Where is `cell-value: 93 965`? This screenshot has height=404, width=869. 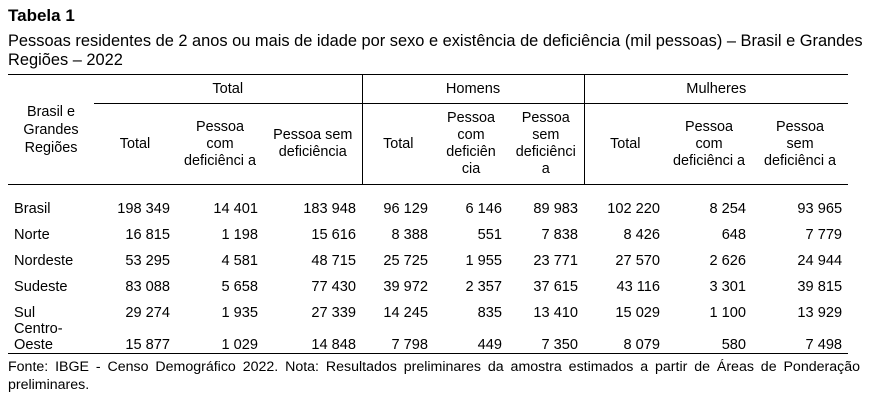
cell-value: 93 965 is located at coordinates (820, 209).